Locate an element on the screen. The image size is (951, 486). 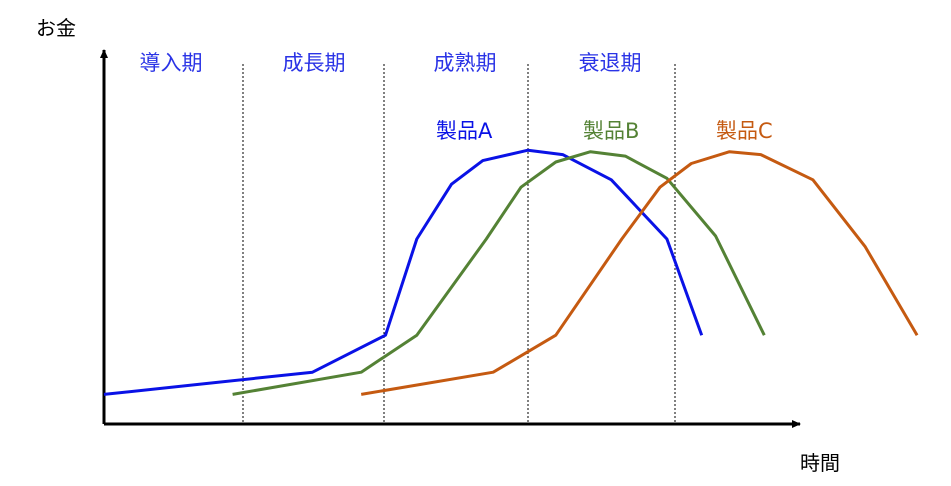
series-label-1: 製品A is located at coordinates (464, 131).